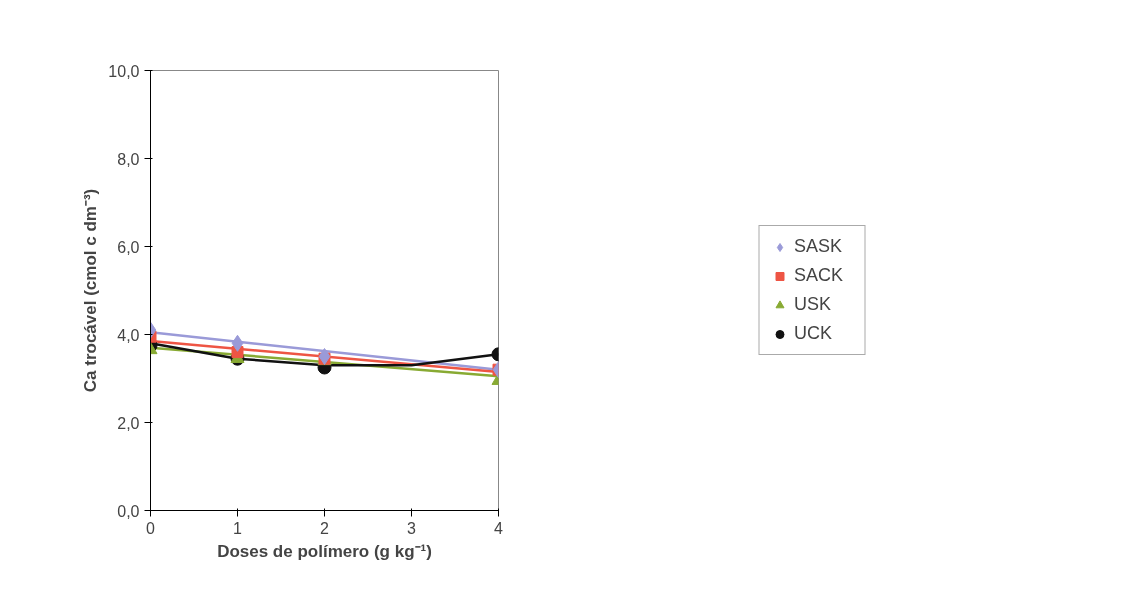 The height and width of the screenshot is (609, 1132). Describe the element at coordinates (238, 528) in the screenshot. I see `x-tick-label: 1` at that location.